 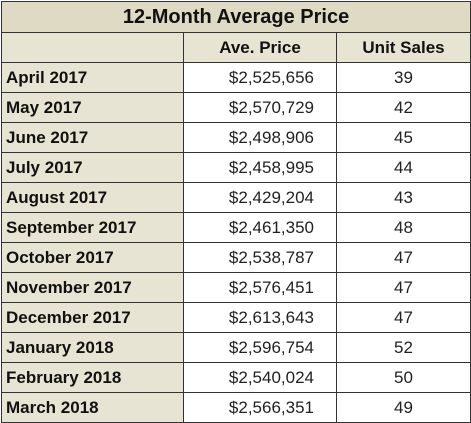 What do you see at coordinates (403, 167) in the screenshot?
I see `sales-cell: 44` at bounding box center [403, 167].